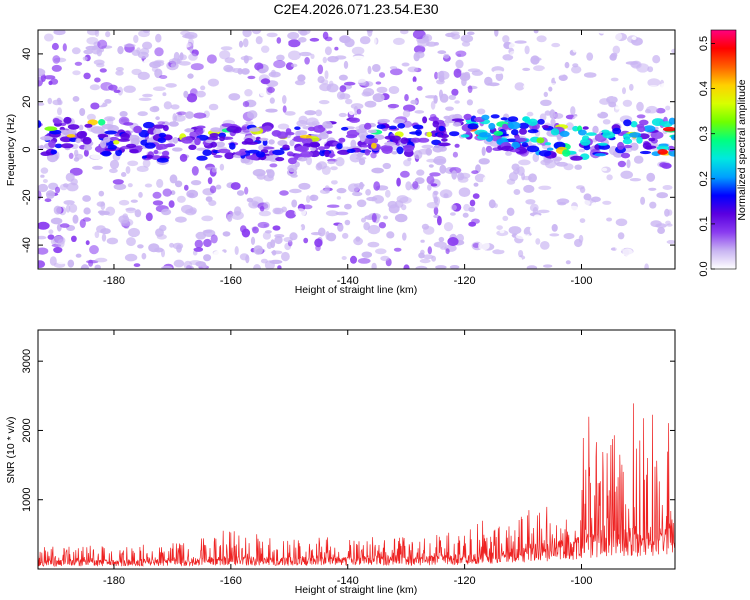 This screenshot has width=750, height=600. Describe the element at coordinates (231, 281) in the screenshot. I see `x-tick-label: -160` at that location.